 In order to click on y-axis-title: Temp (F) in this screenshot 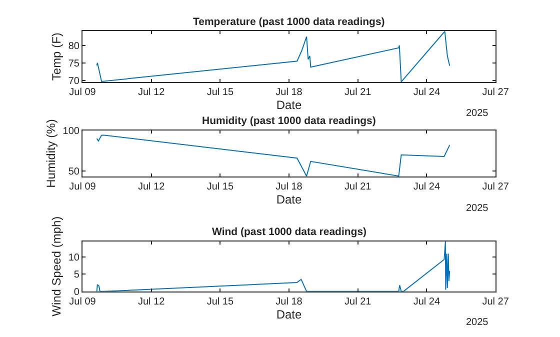, I will do `click(57, 56)`.